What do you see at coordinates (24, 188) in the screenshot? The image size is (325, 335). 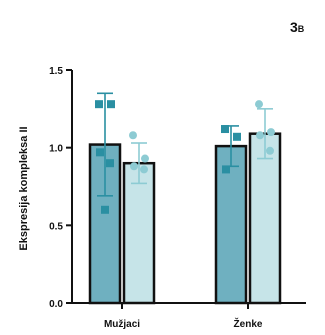 I see `y-axis-label: Ekspresija kompleksa II` at bounding box center [24, 188].